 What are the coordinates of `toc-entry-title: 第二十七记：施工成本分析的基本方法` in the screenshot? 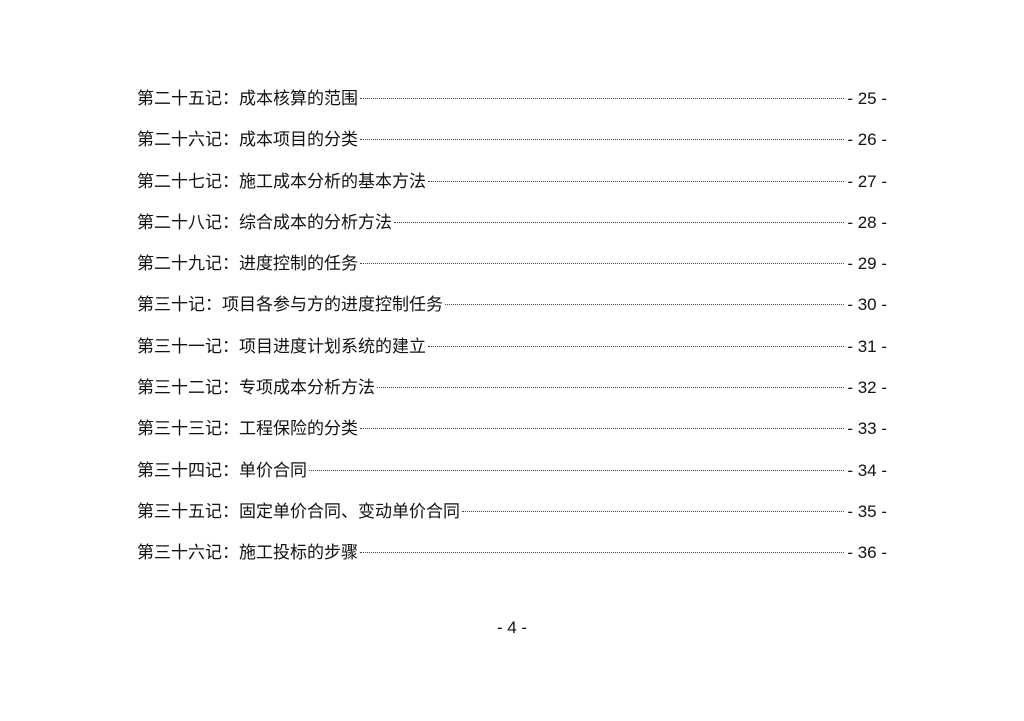 It's located at (281, 181).